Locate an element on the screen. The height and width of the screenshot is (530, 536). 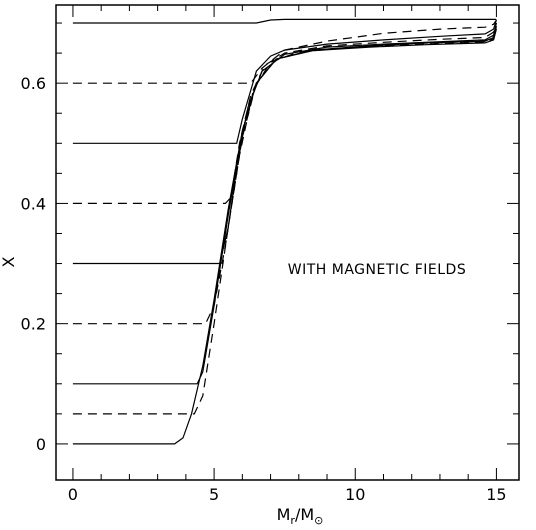
y-tick-label: 0.2 is located at coordinates (33, 324).